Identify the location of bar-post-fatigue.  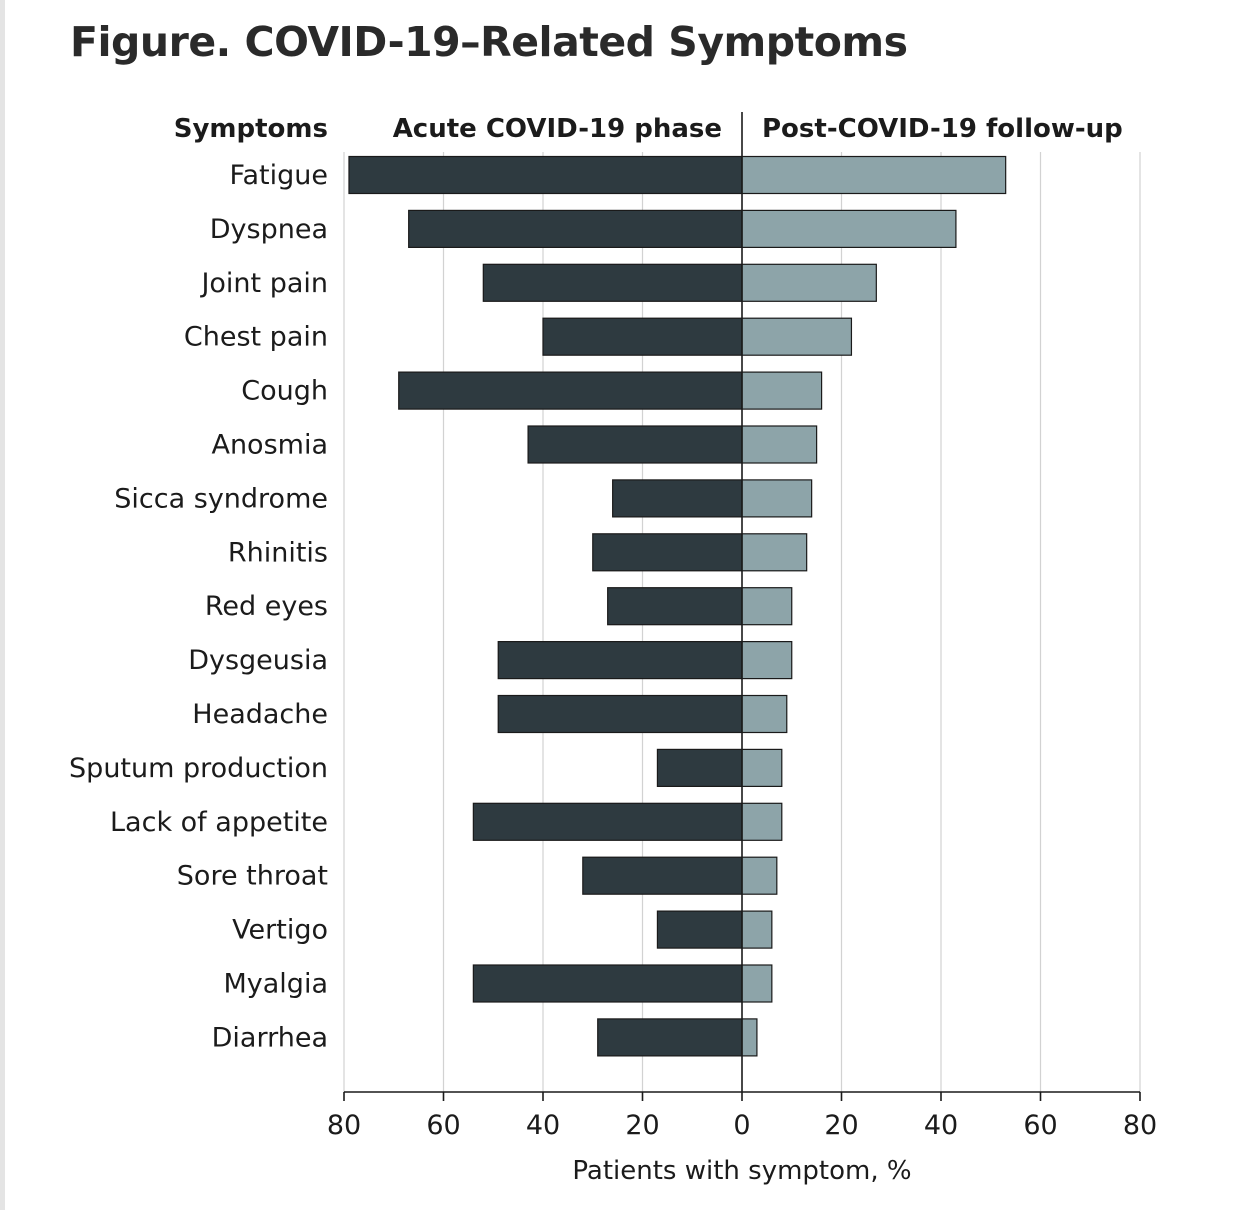
(874, 175).